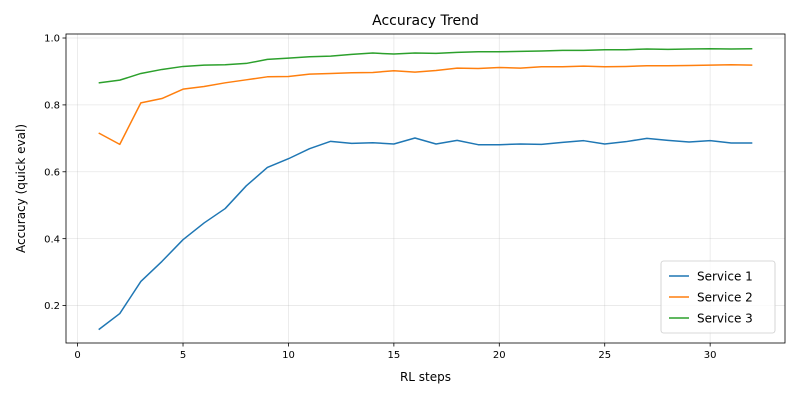 This screenshot has height=400, width=800. What do you see at coordinates (52, 239) in the screenshot?
I see `y-tick-label: 0.4` at bounding box center [52, 239].